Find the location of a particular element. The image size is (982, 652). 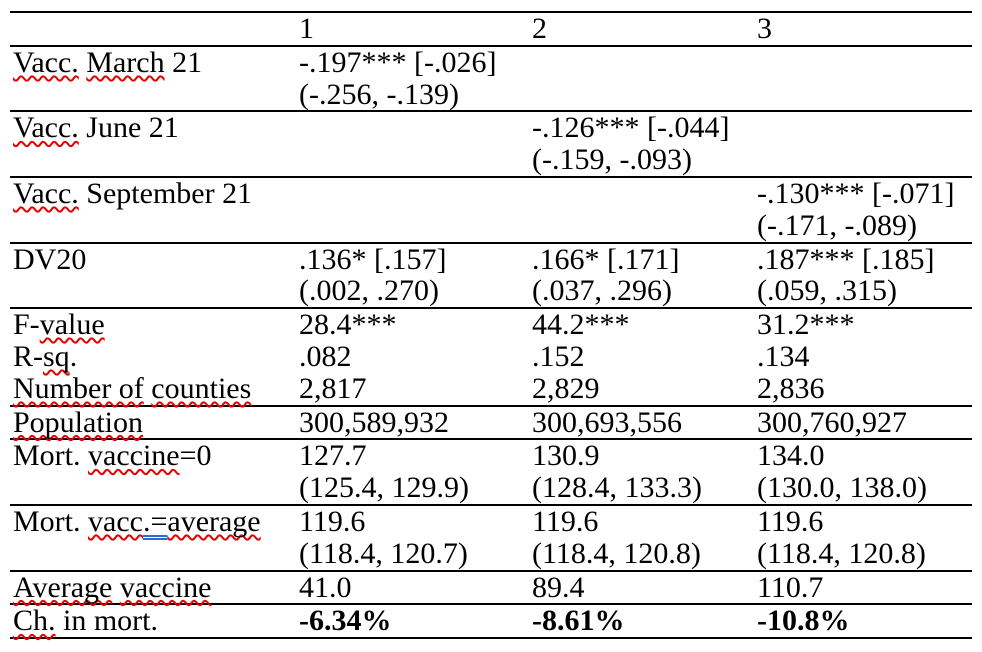

table-cell: -.130*** [-.071] (-.171, -.089) is located at coordinates (863, 210).